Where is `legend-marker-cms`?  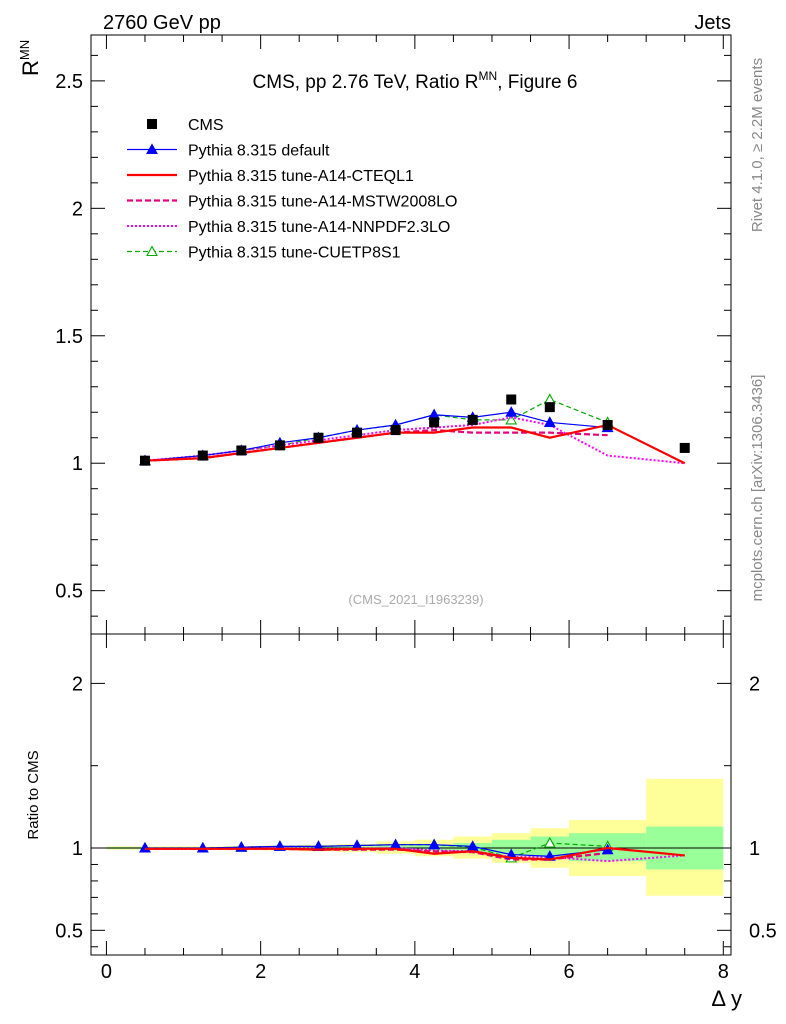 legend-marker-cms is located at coordinates (152, 124).